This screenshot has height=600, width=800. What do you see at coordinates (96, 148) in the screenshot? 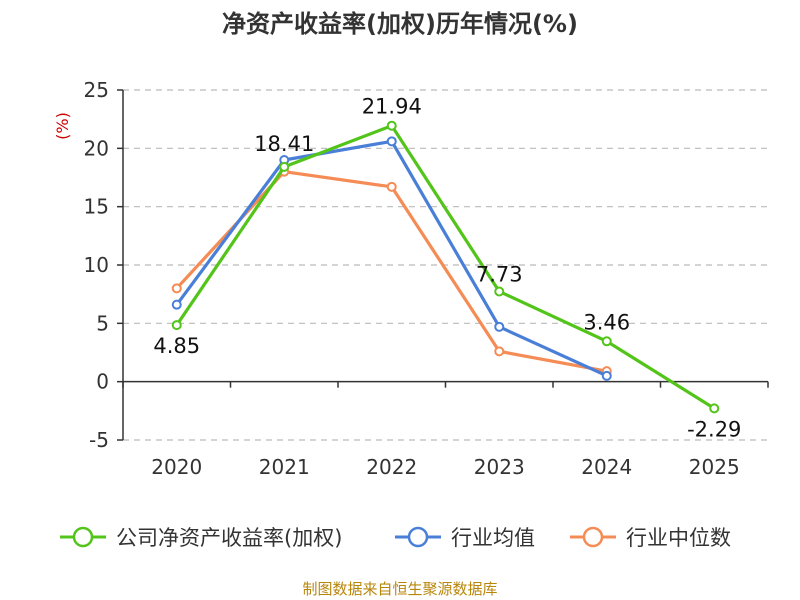
I see `y-tick-label: 20` at bounding box center [96, 148].